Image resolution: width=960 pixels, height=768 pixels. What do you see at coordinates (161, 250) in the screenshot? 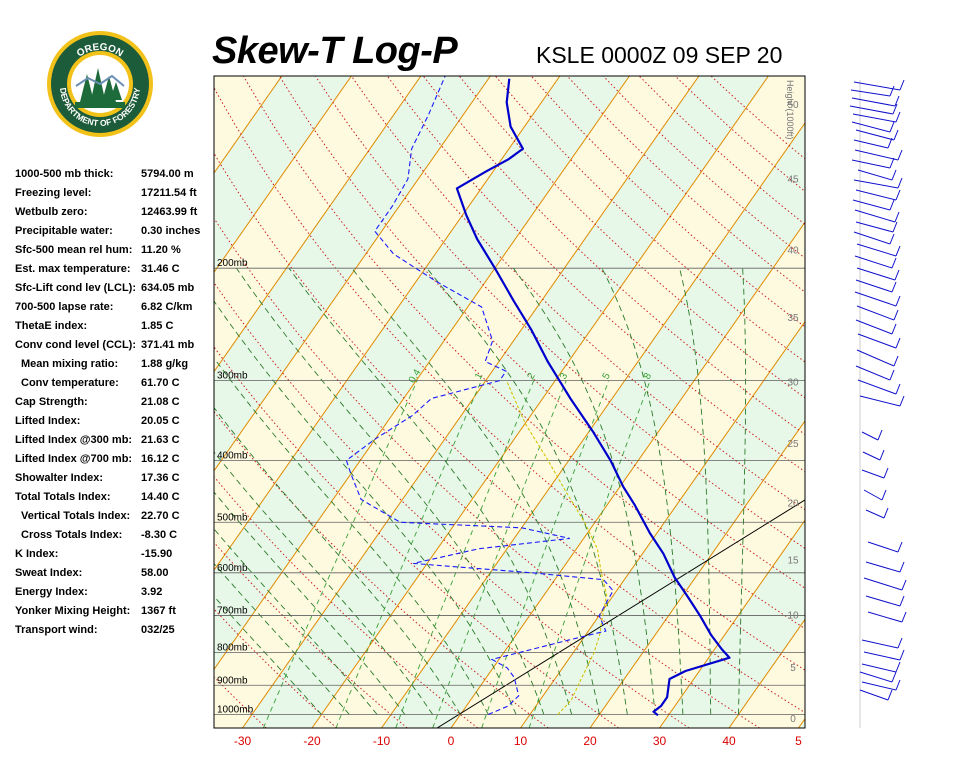
I see `index-value: 11.20 %` at bounding box center [161, 250].